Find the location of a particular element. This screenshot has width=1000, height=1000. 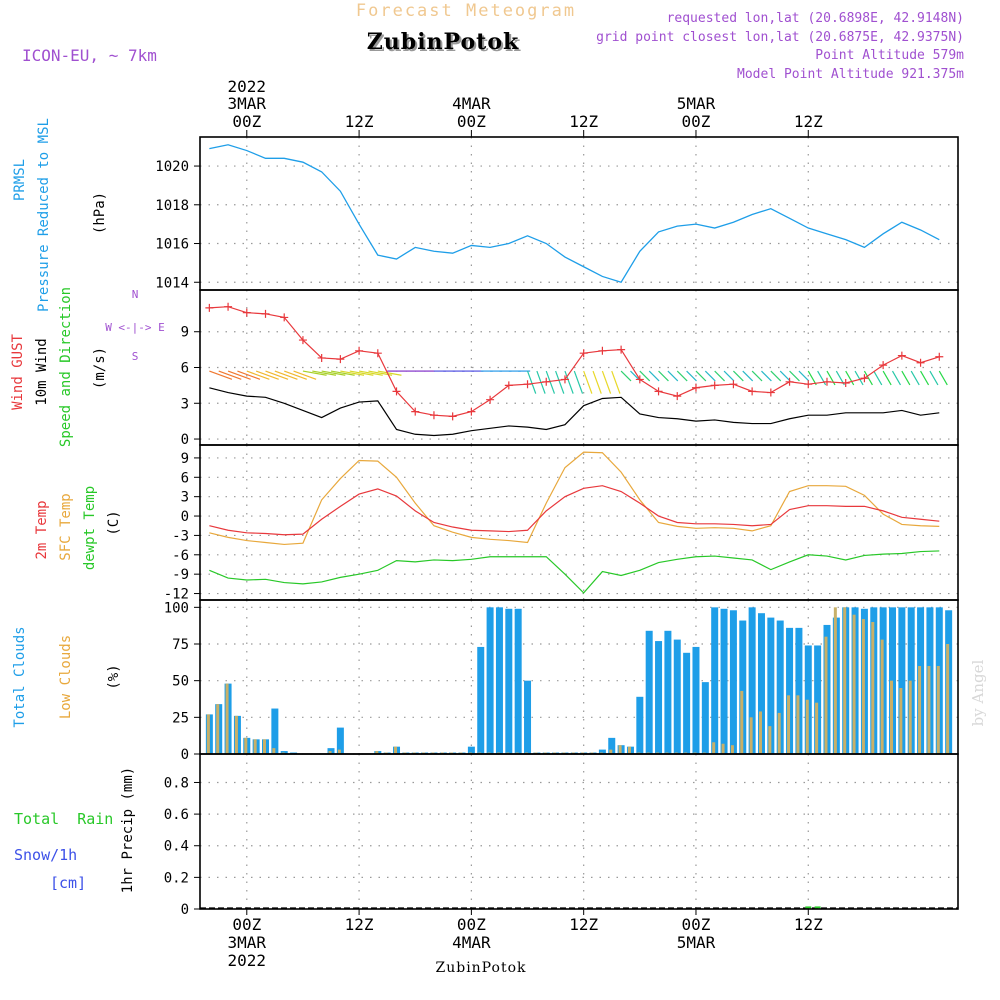

pressure-title-2: Pressure Reduced to MSL is located at coordinates (44, 215).